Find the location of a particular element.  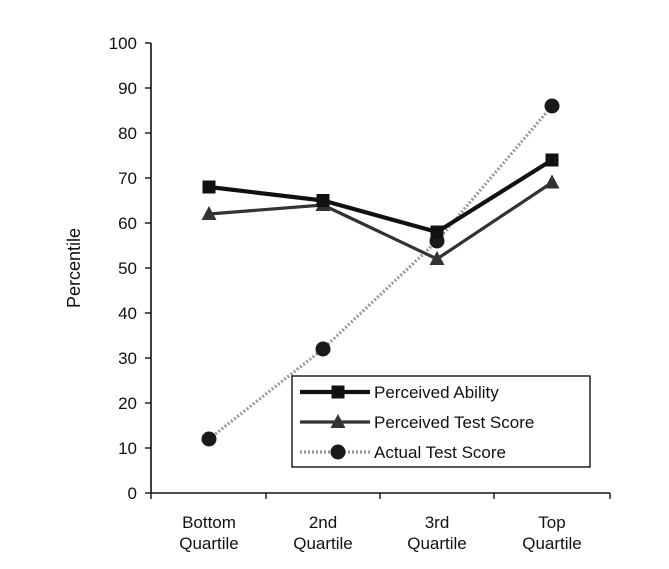

x-tick-label: 3rd Quartile is located at coordinates (437, 533).